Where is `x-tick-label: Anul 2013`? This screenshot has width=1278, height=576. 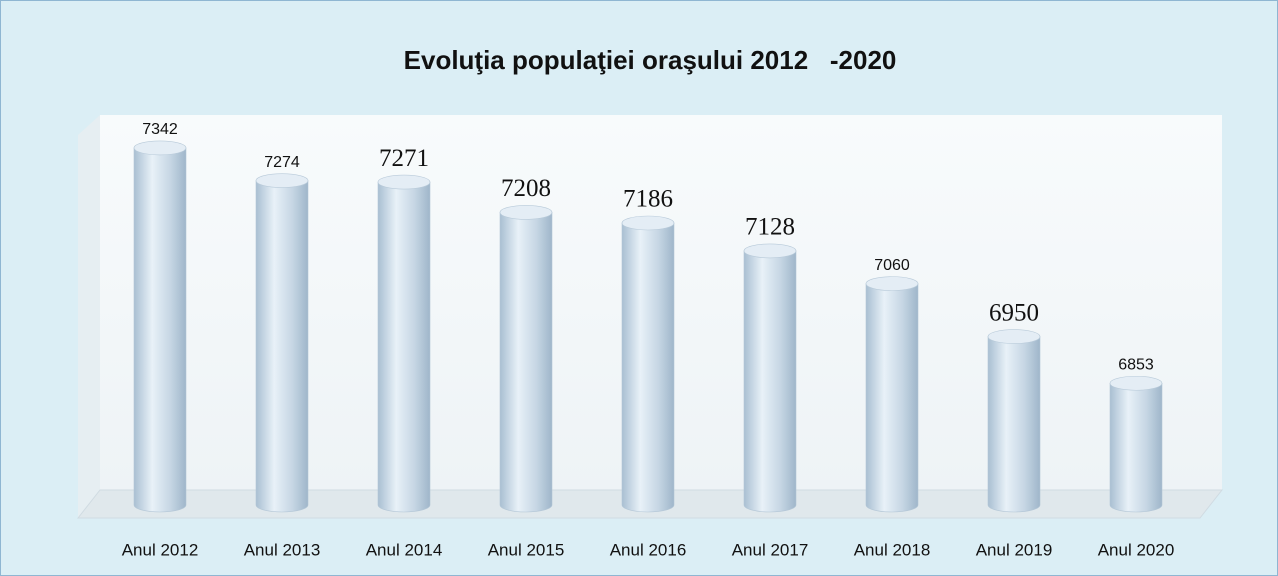 x-tick-label: Anul 2013 is located at coordinates (282, 549).